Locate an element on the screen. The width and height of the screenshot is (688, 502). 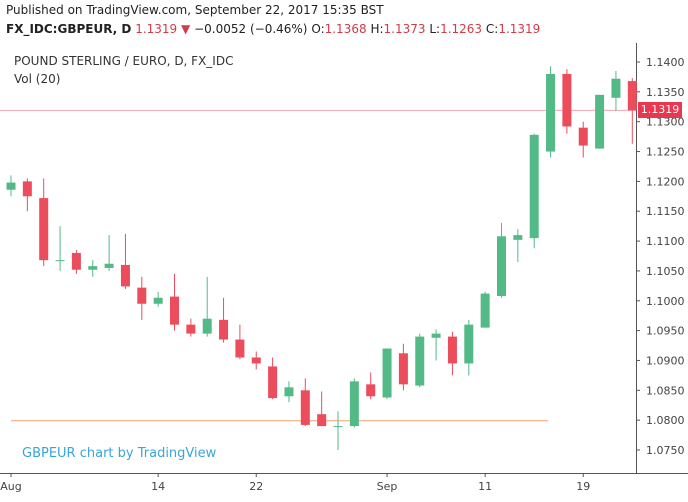
last-price-tag: 1.1319 is located at coordinates (660, 110).